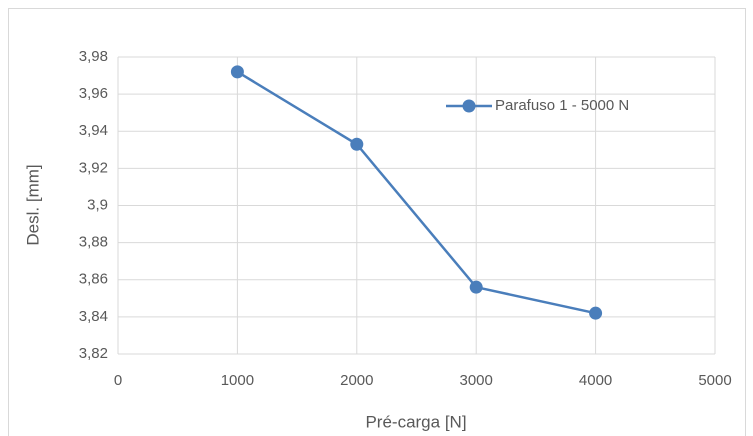 This screenshot has height=436, width=753. Describe the element at coordinates (93, 279) in the screenshot. I see `y-tick-label: 3,86` at that location.